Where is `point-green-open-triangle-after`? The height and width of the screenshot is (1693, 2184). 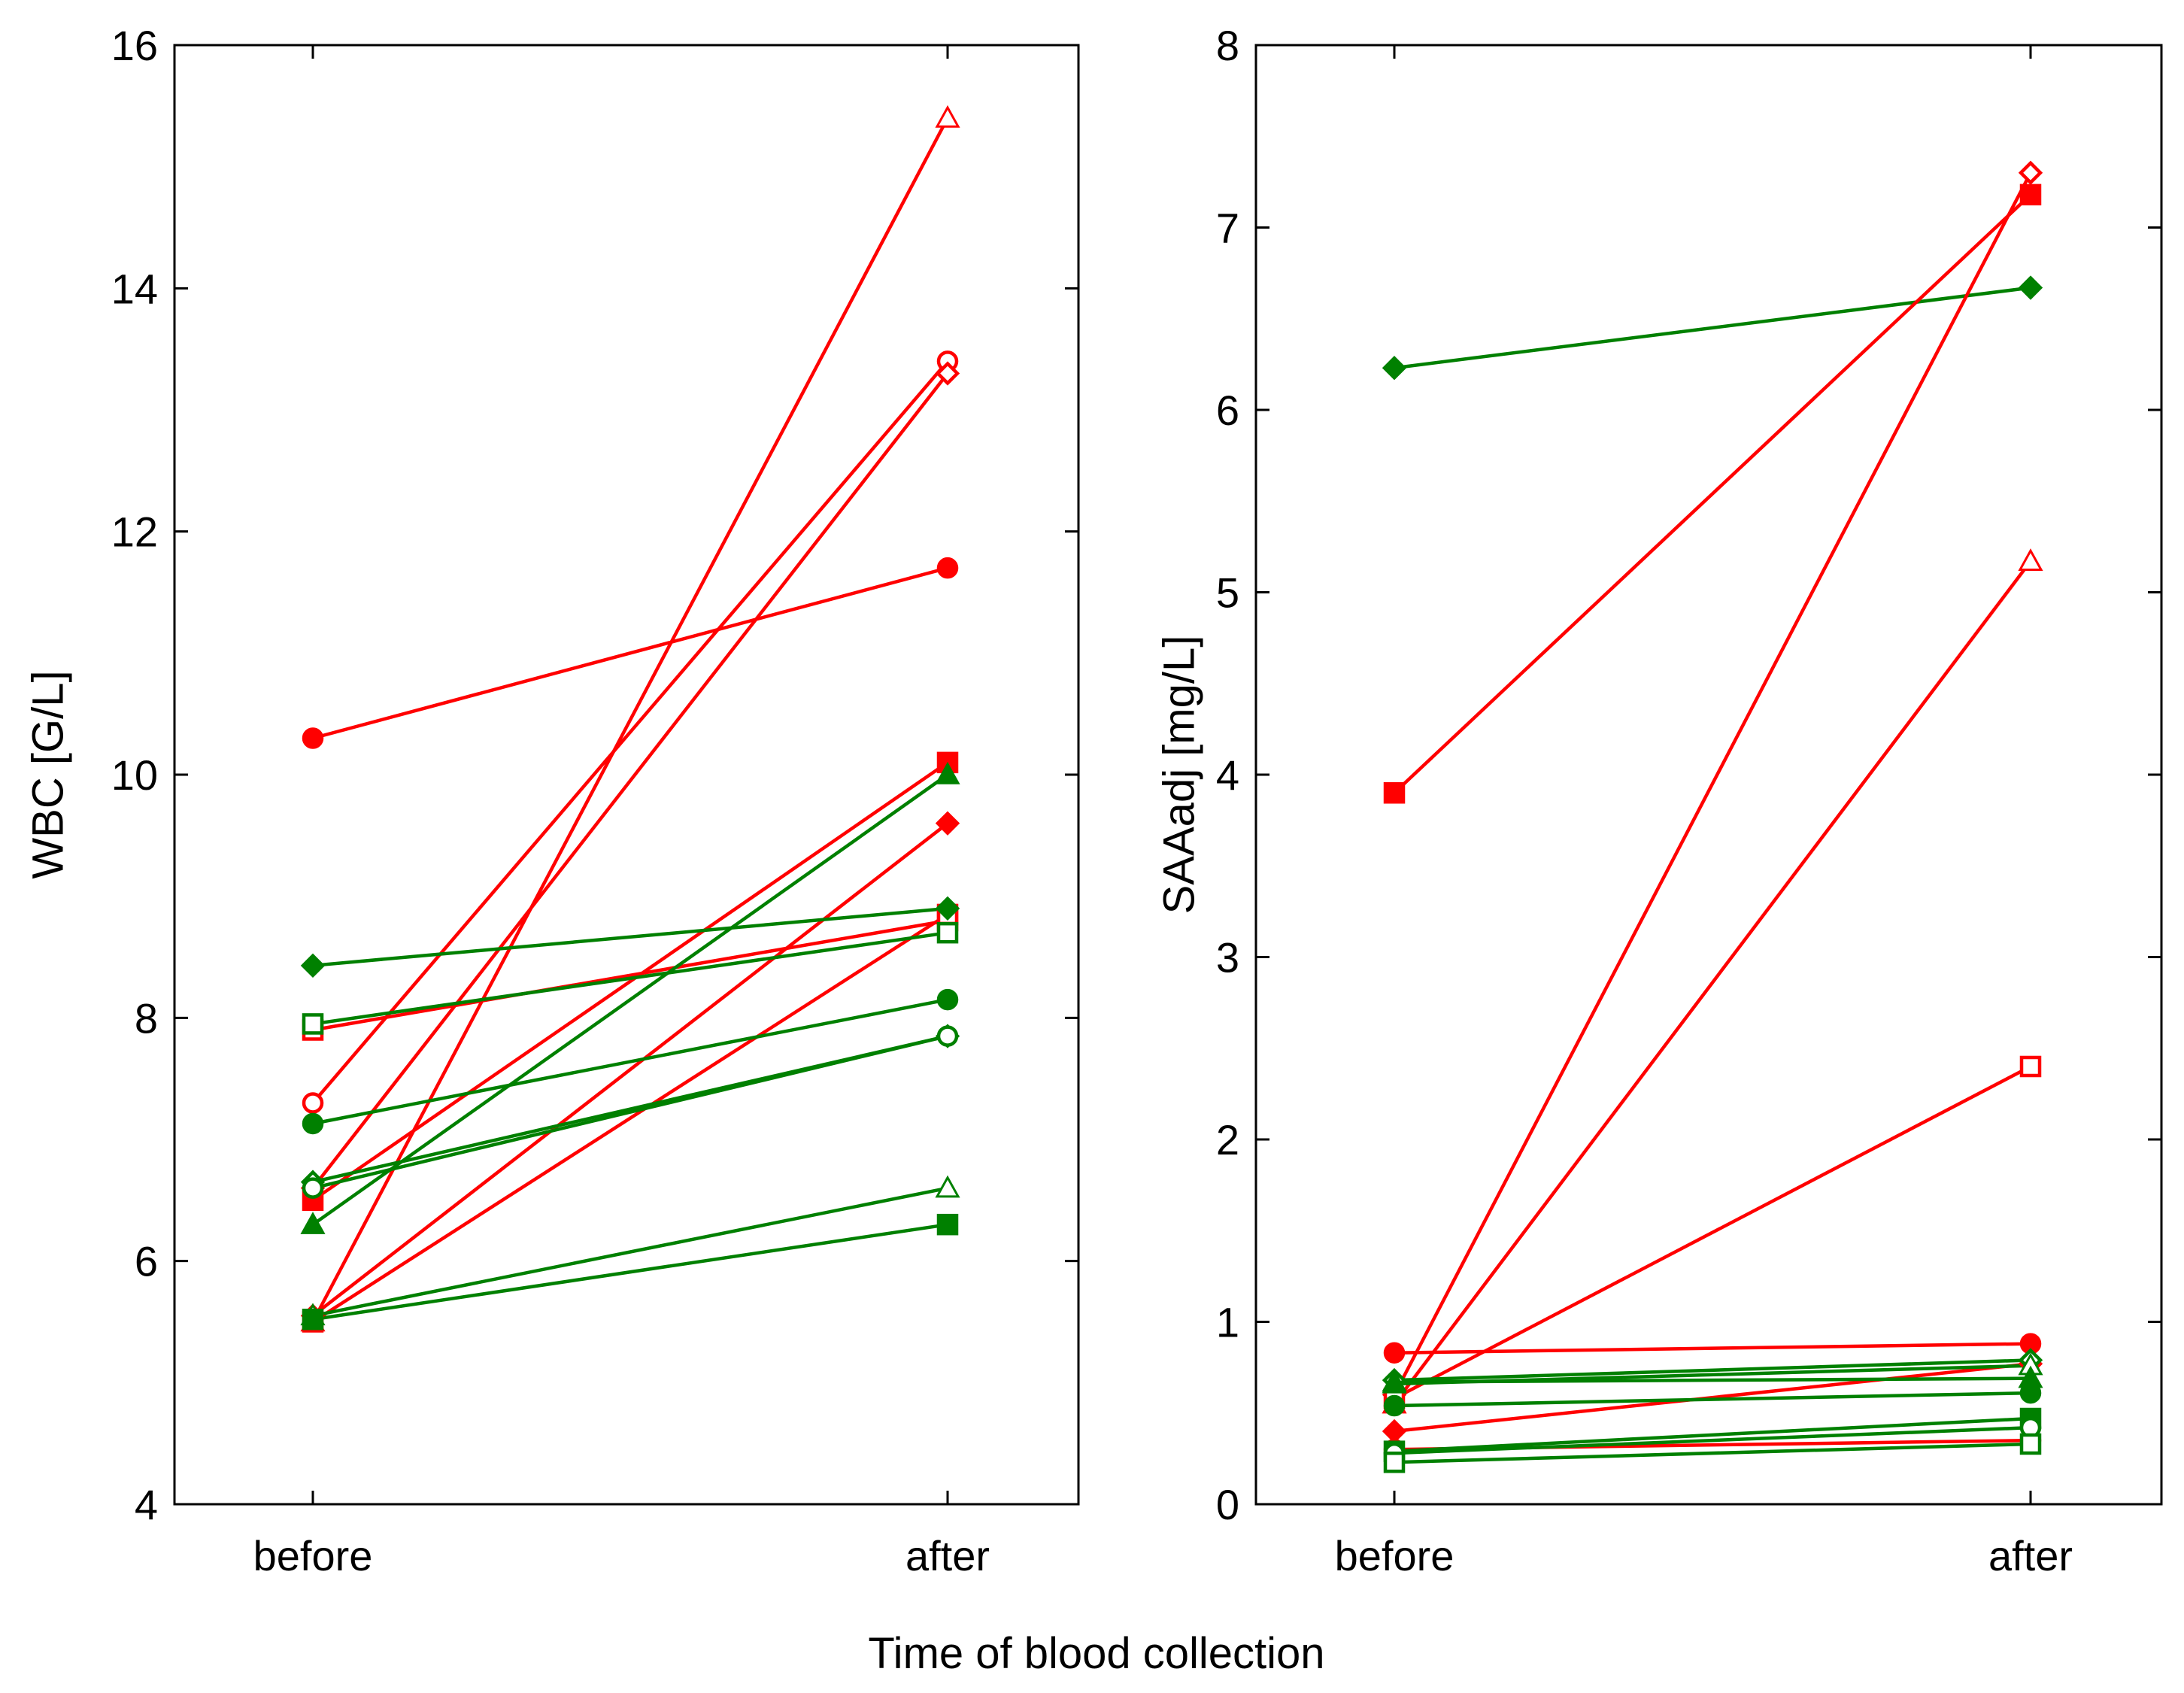 point-green-open-triangle-after is located at coordinates (947, 1186).